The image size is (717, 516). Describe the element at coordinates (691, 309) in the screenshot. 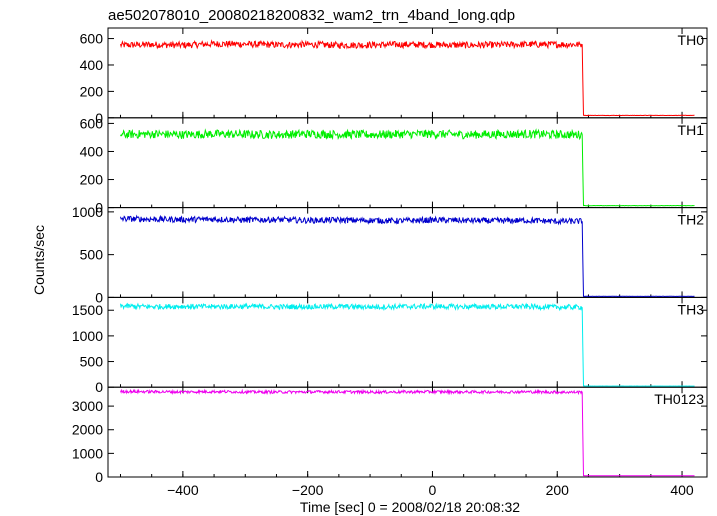

I see `panel-label: TH3` at that location.